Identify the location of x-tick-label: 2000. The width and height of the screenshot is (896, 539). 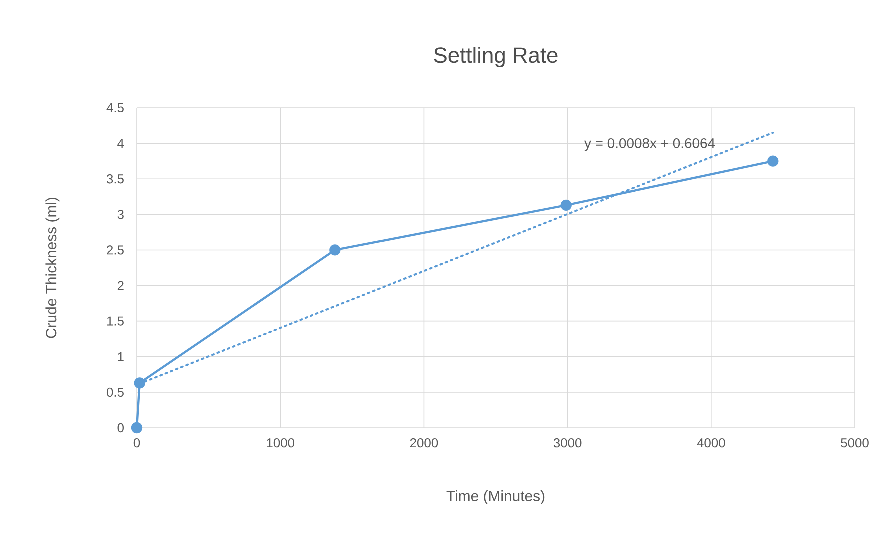
(424, 443).